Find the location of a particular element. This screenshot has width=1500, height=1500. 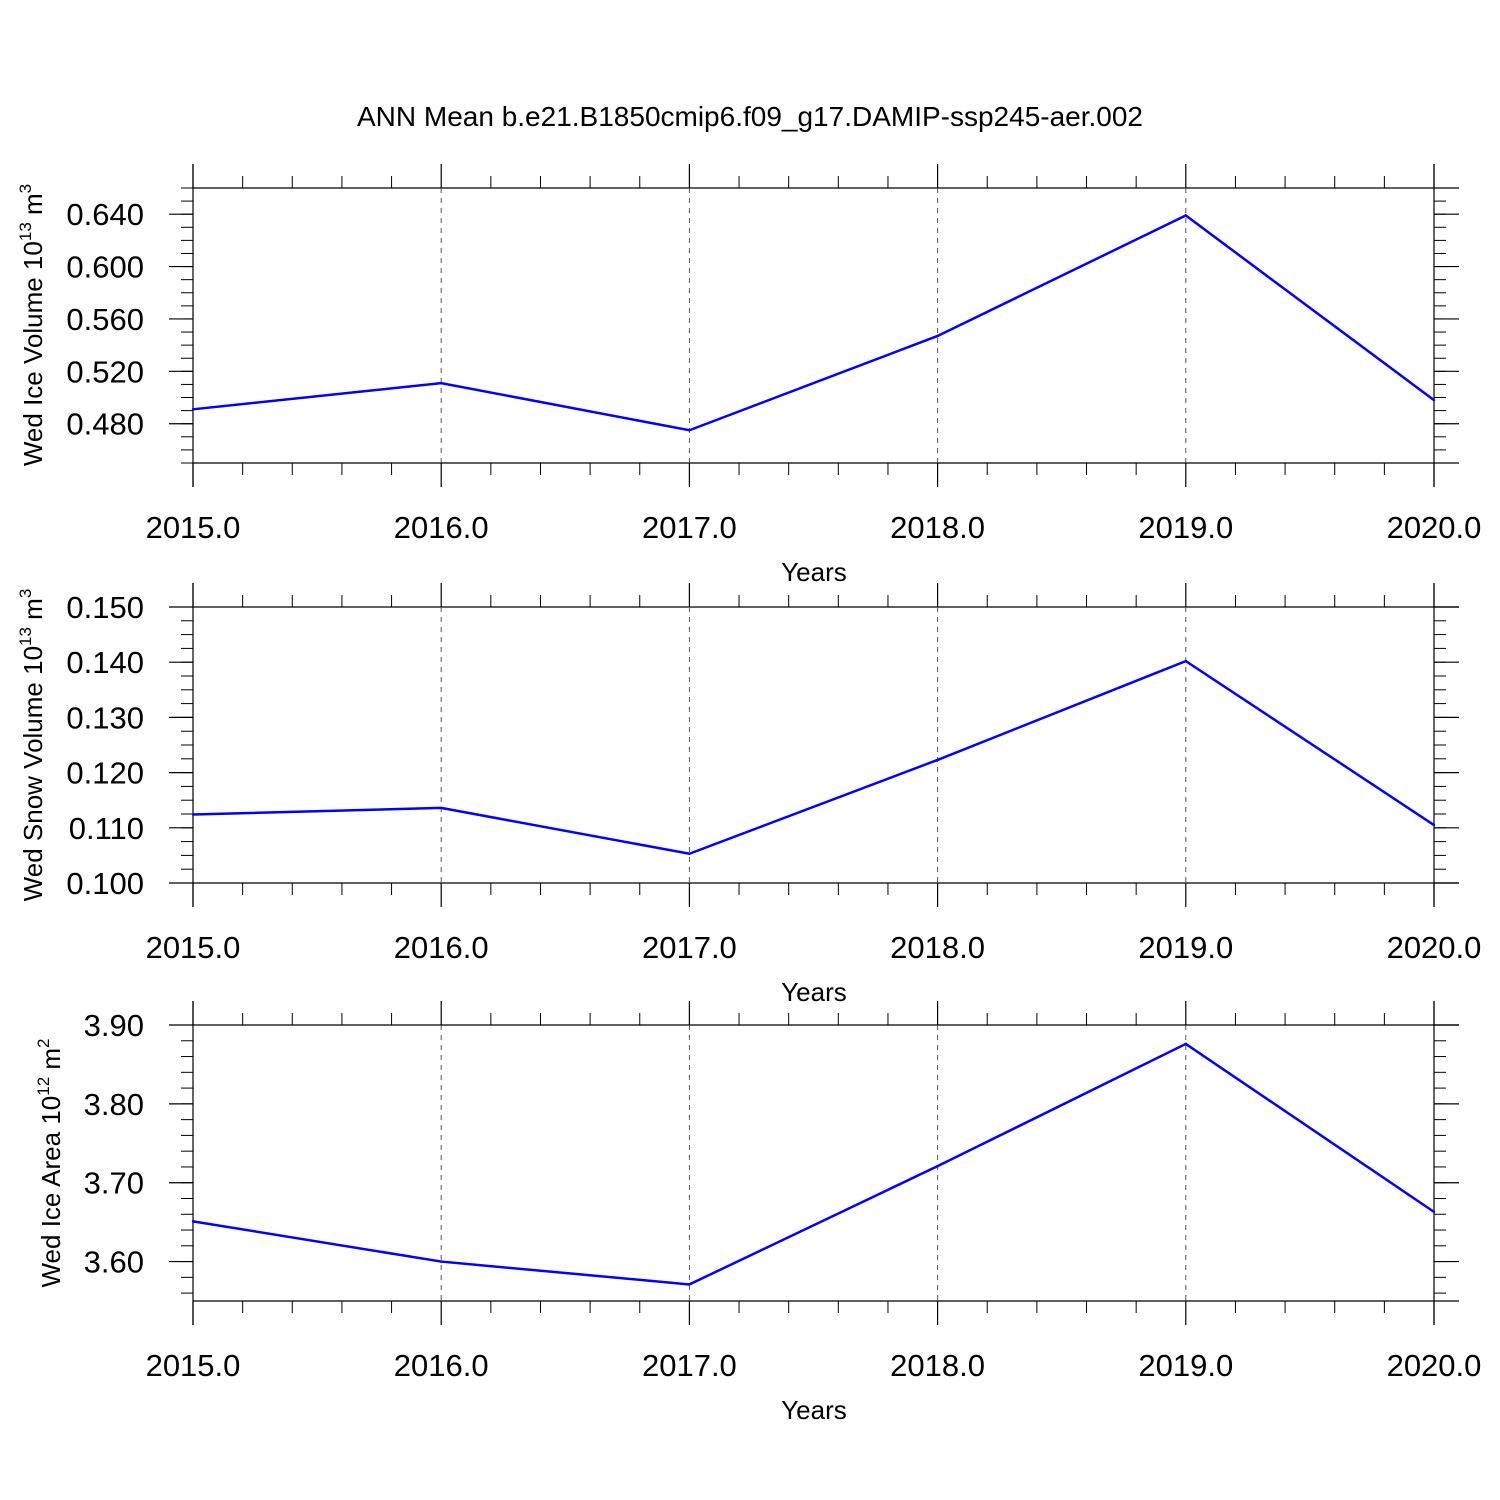

y-tick-label: 3.90 is located at coordinates (114, 1025).